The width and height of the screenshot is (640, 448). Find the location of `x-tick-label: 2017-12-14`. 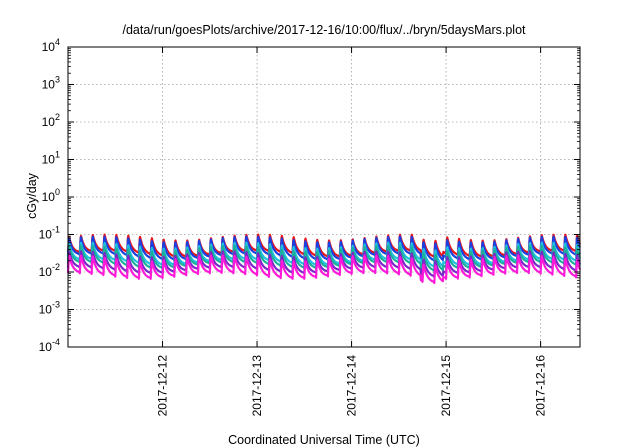

x-tick-label: 2017-12-14 is located at coordinates (352, 386).